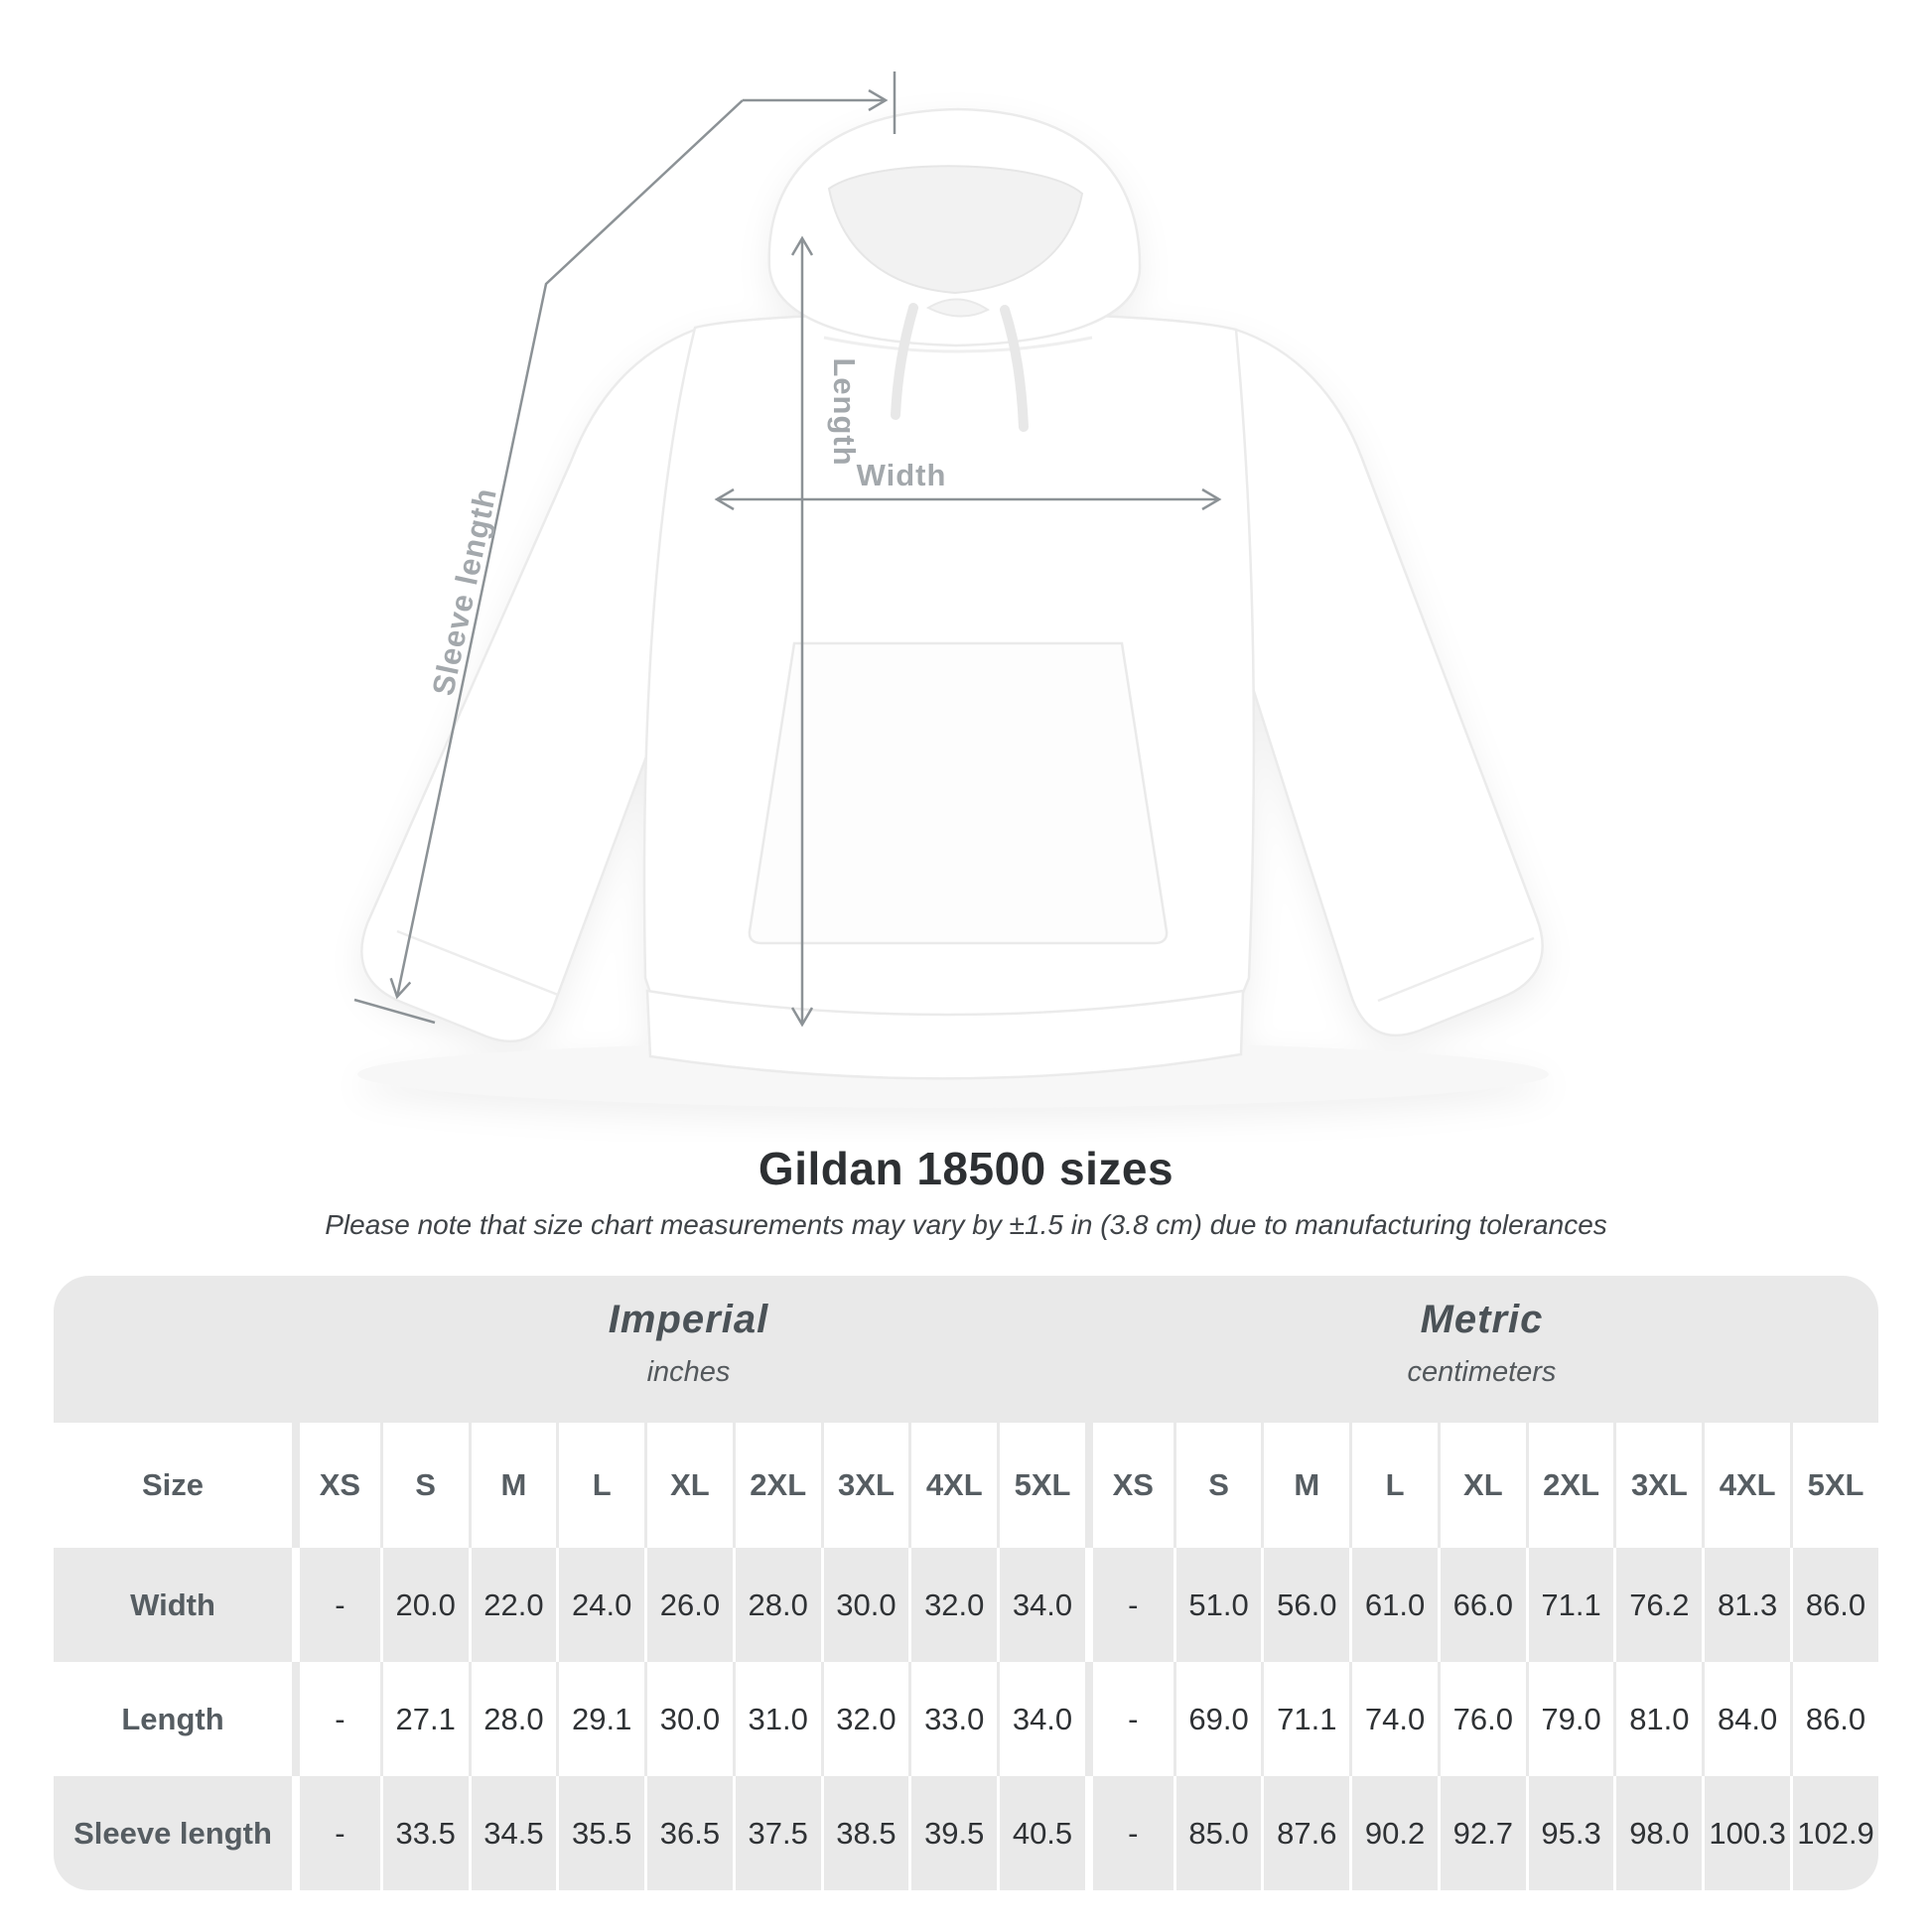  I want to click on width-imperial-xl: 26.0, so click(688, 1605).